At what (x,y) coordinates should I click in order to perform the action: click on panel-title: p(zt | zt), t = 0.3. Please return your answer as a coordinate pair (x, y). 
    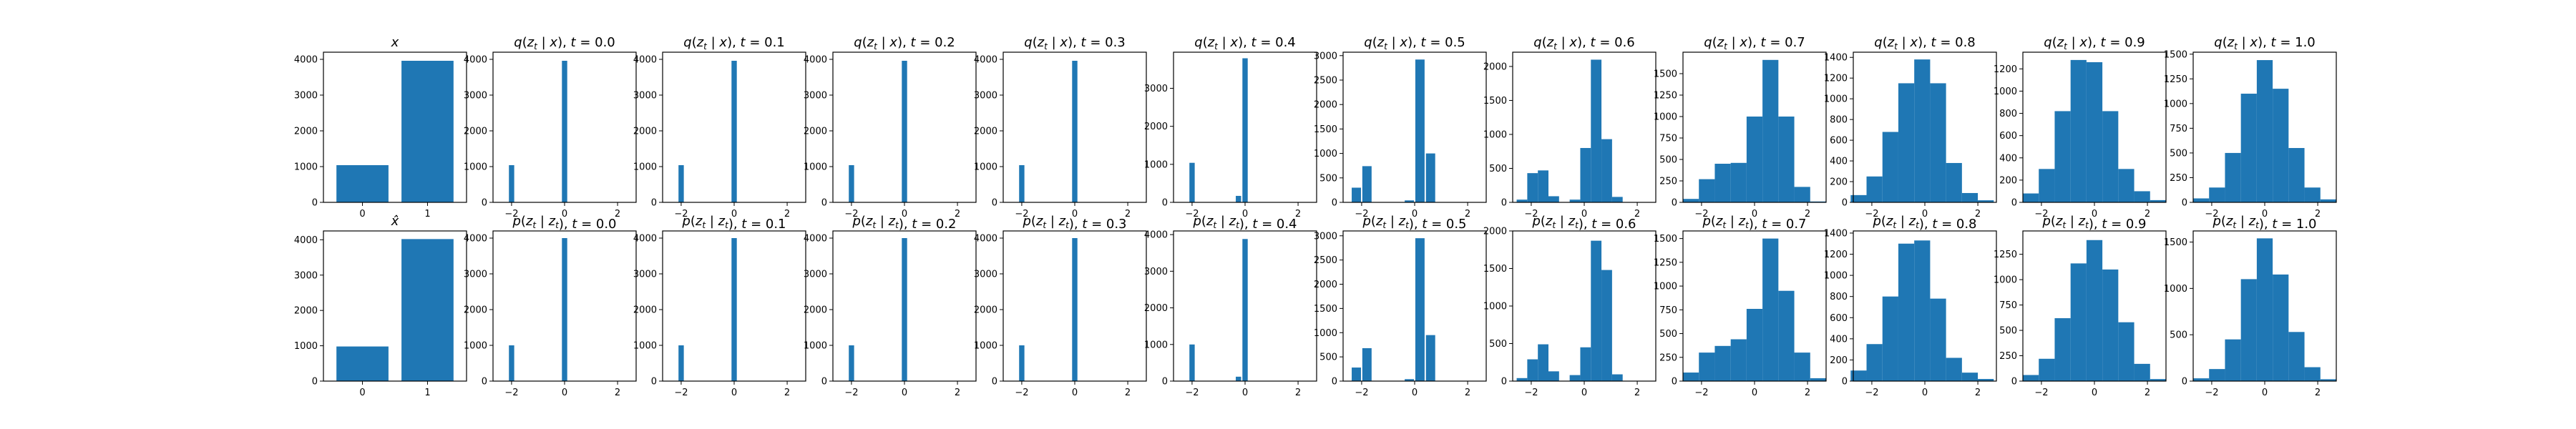
    Looking at the image, I should click on (1074, 223).